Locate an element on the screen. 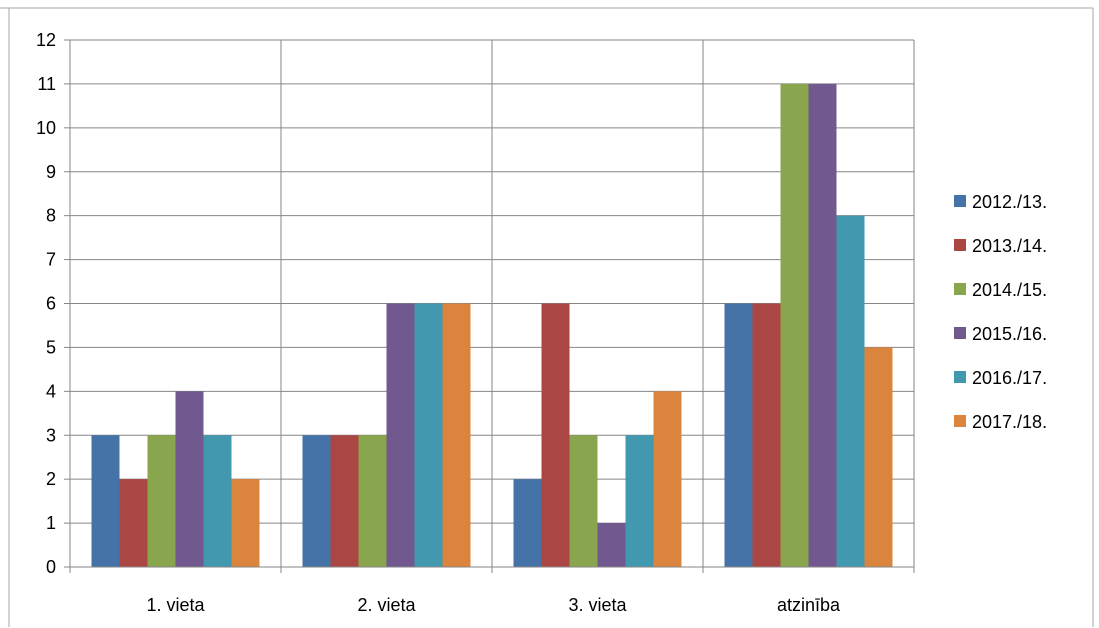  y-tick-label: 11 is located at coordinates (46, 84).